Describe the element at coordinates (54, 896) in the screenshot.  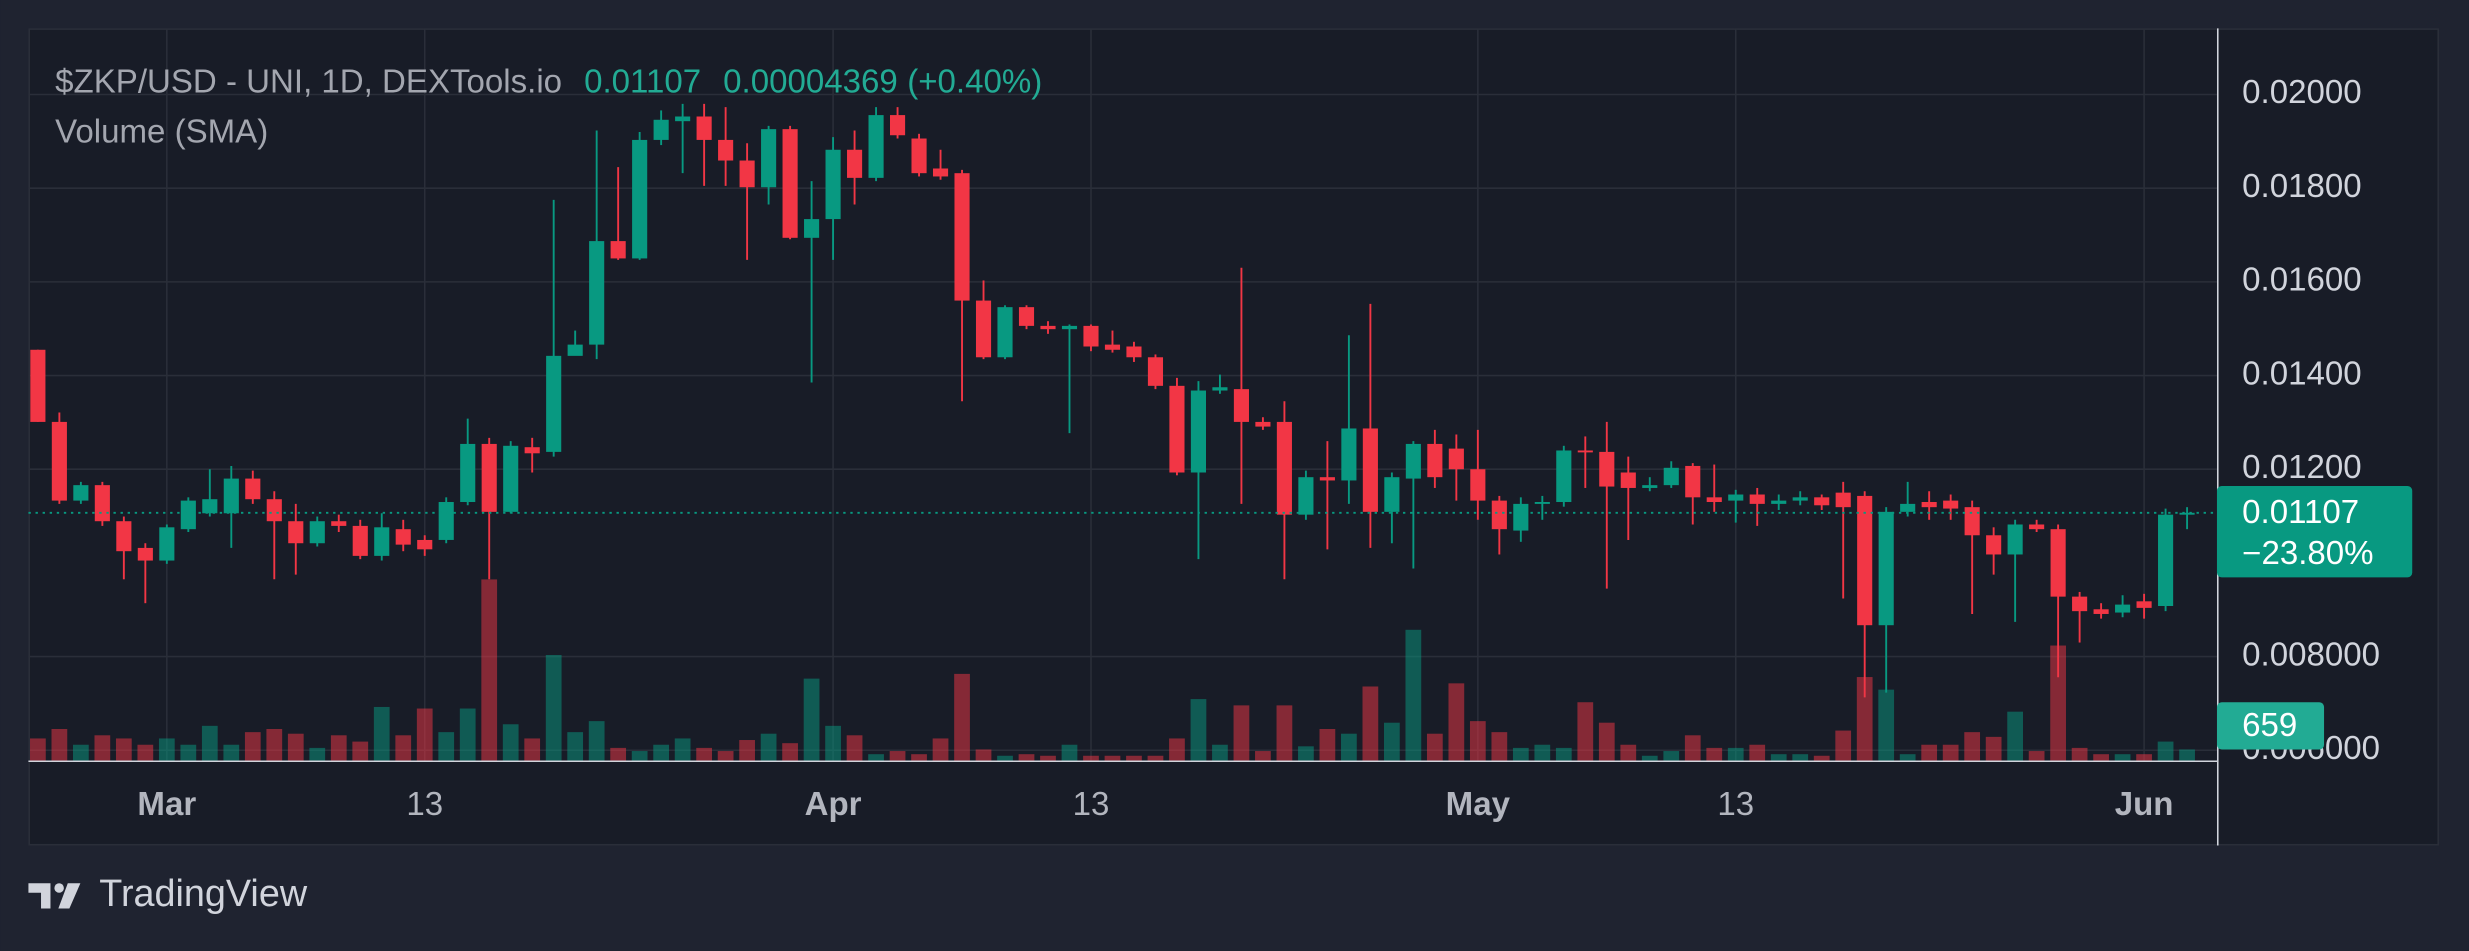
I see `brand-logo` at that location.